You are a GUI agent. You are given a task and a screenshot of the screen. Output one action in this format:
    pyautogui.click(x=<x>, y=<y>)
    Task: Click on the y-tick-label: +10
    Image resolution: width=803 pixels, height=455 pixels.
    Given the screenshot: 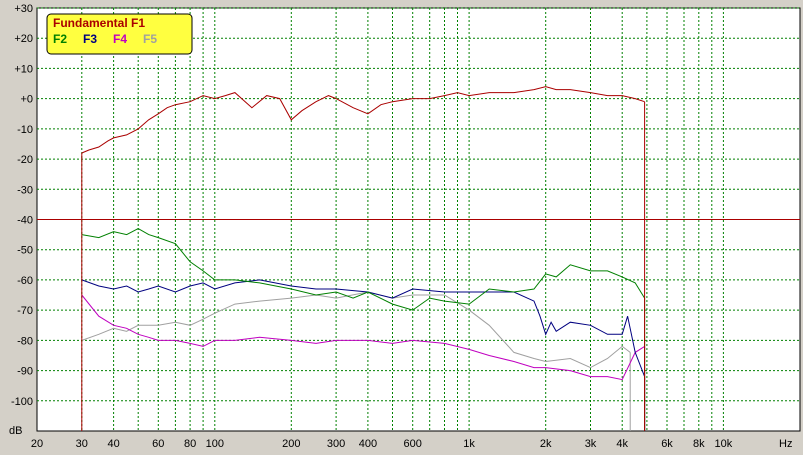 What is the action you would take?
    pyautogui.click(x=23, y=69)
    